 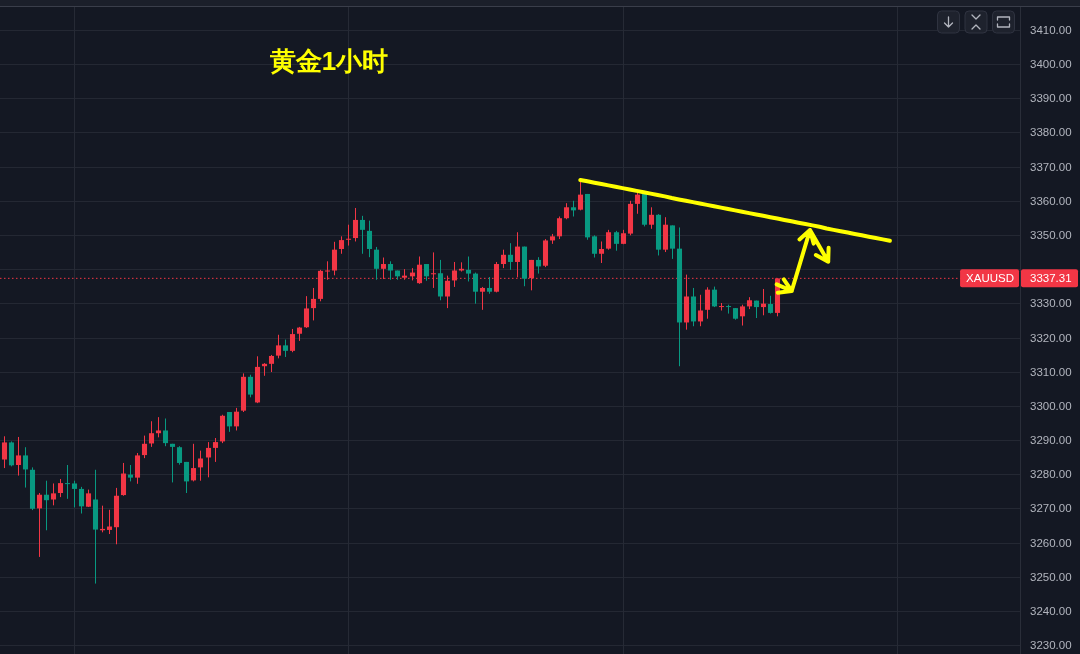 What do you see at coordinates (990, 278) in the screenshot?
I see `ref-line-label: XAUUSD` at bounding box center [990, 278].